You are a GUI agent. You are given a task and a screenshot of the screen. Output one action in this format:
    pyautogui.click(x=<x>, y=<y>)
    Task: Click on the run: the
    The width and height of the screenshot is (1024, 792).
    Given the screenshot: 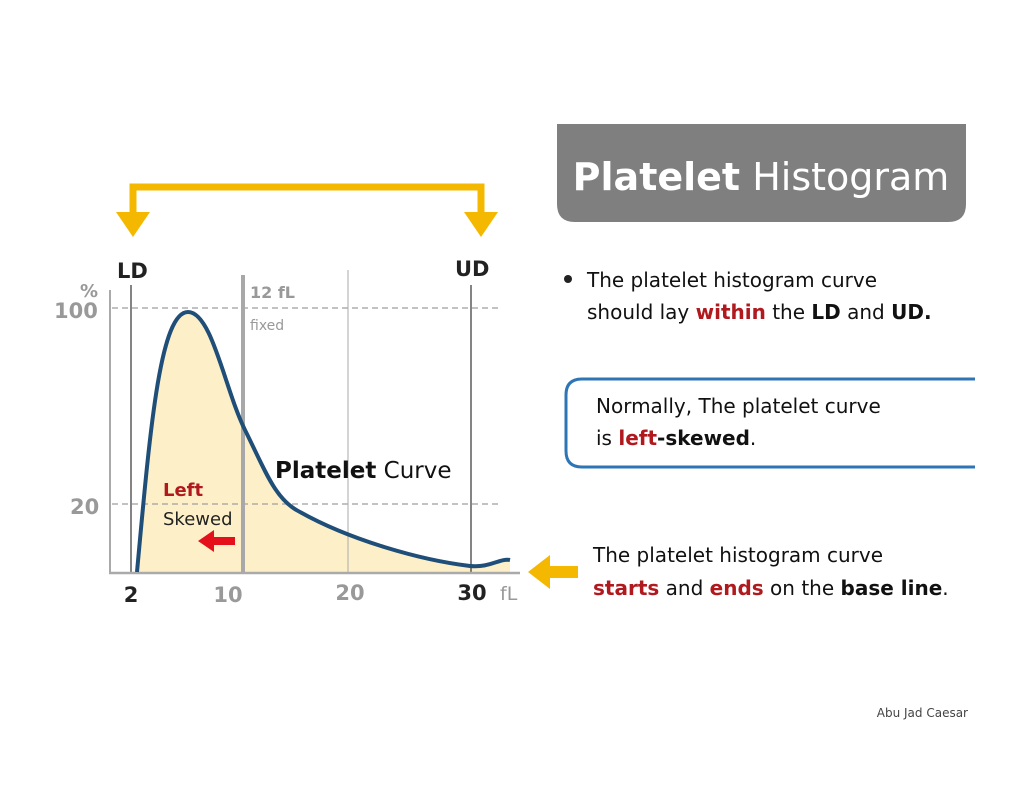 What is the action you would take?
    pyautogui.click(x=788, y=312)
    